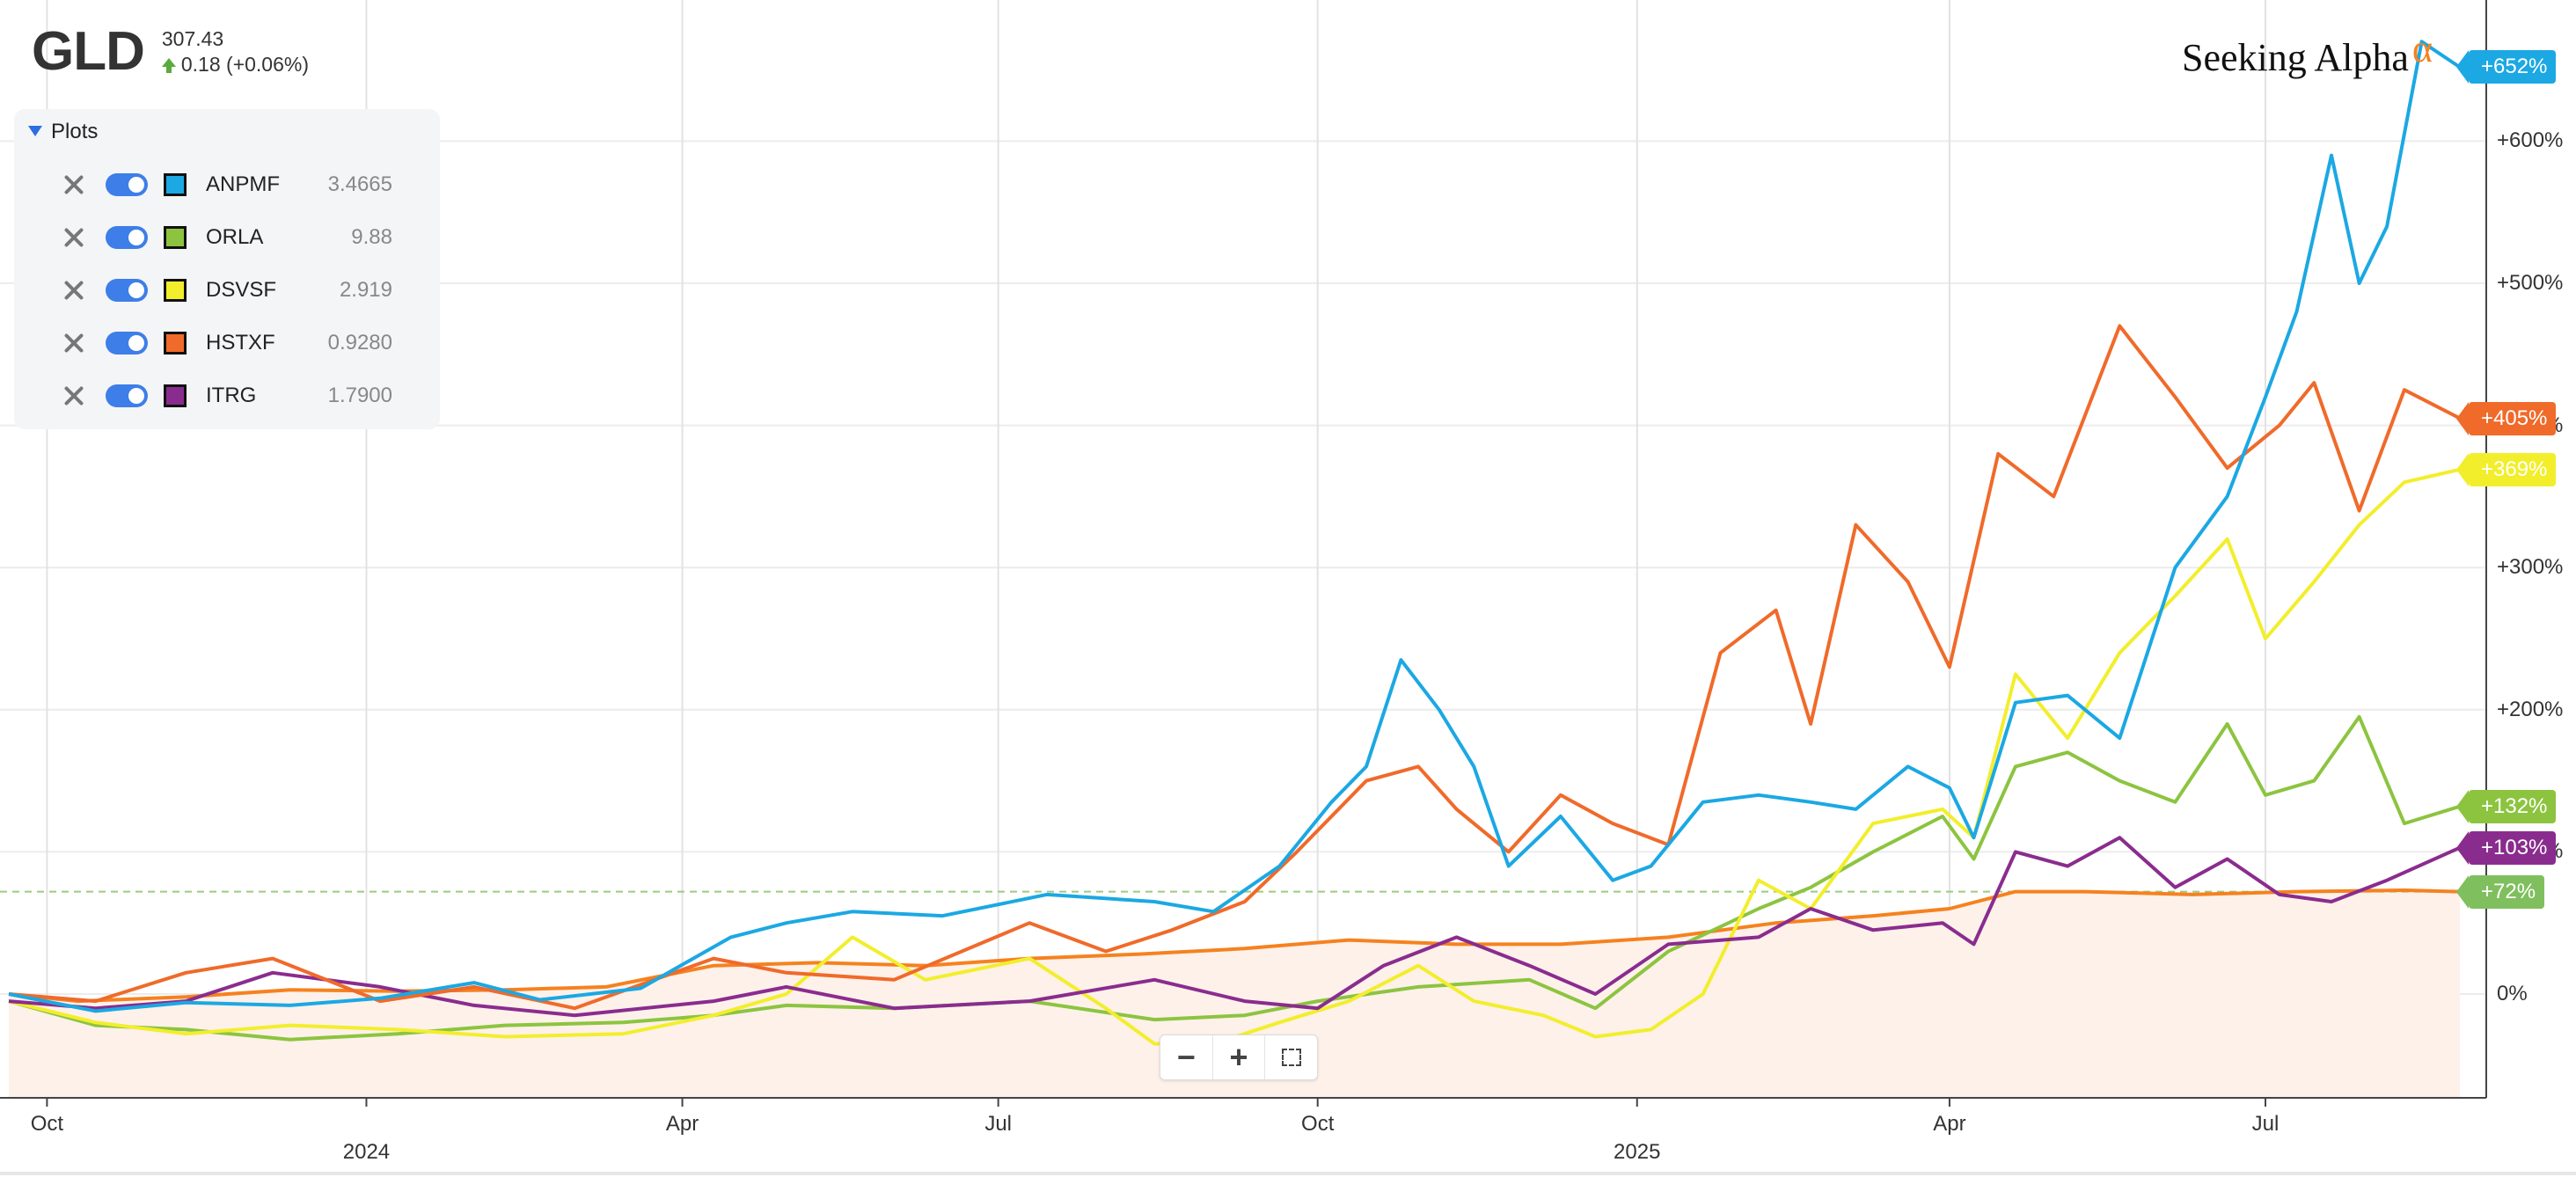  Describe the element at coordinates (241, 290) in the screenshot. I see `plot-symbol: DSVSF` at that location.